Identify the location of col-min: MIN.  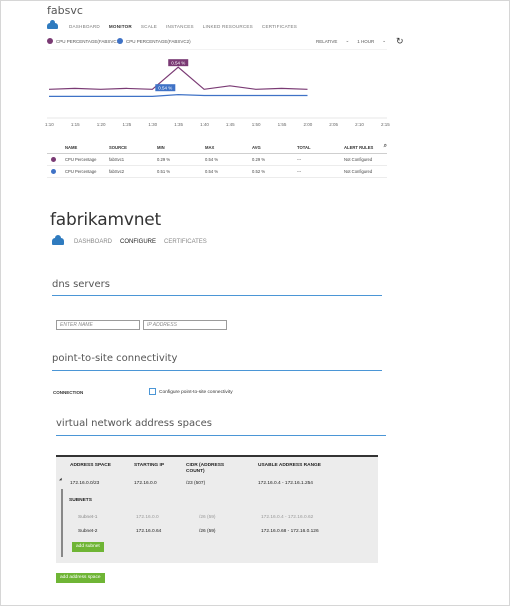
(161, 147).